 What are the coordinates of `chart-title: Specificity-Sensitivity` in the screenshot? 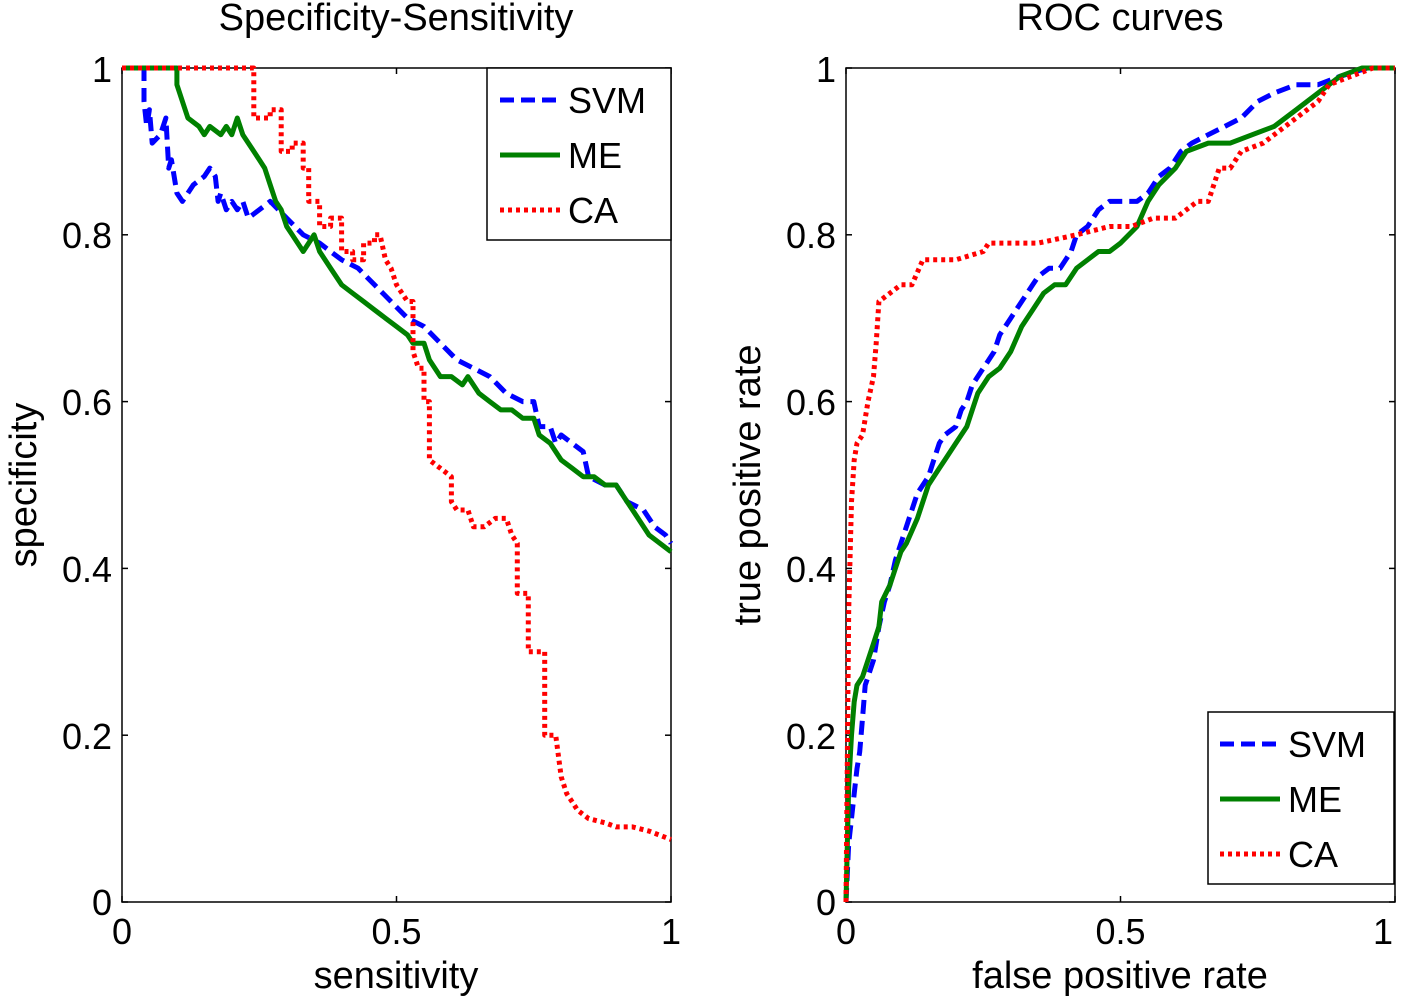 It's located at (396, 19).